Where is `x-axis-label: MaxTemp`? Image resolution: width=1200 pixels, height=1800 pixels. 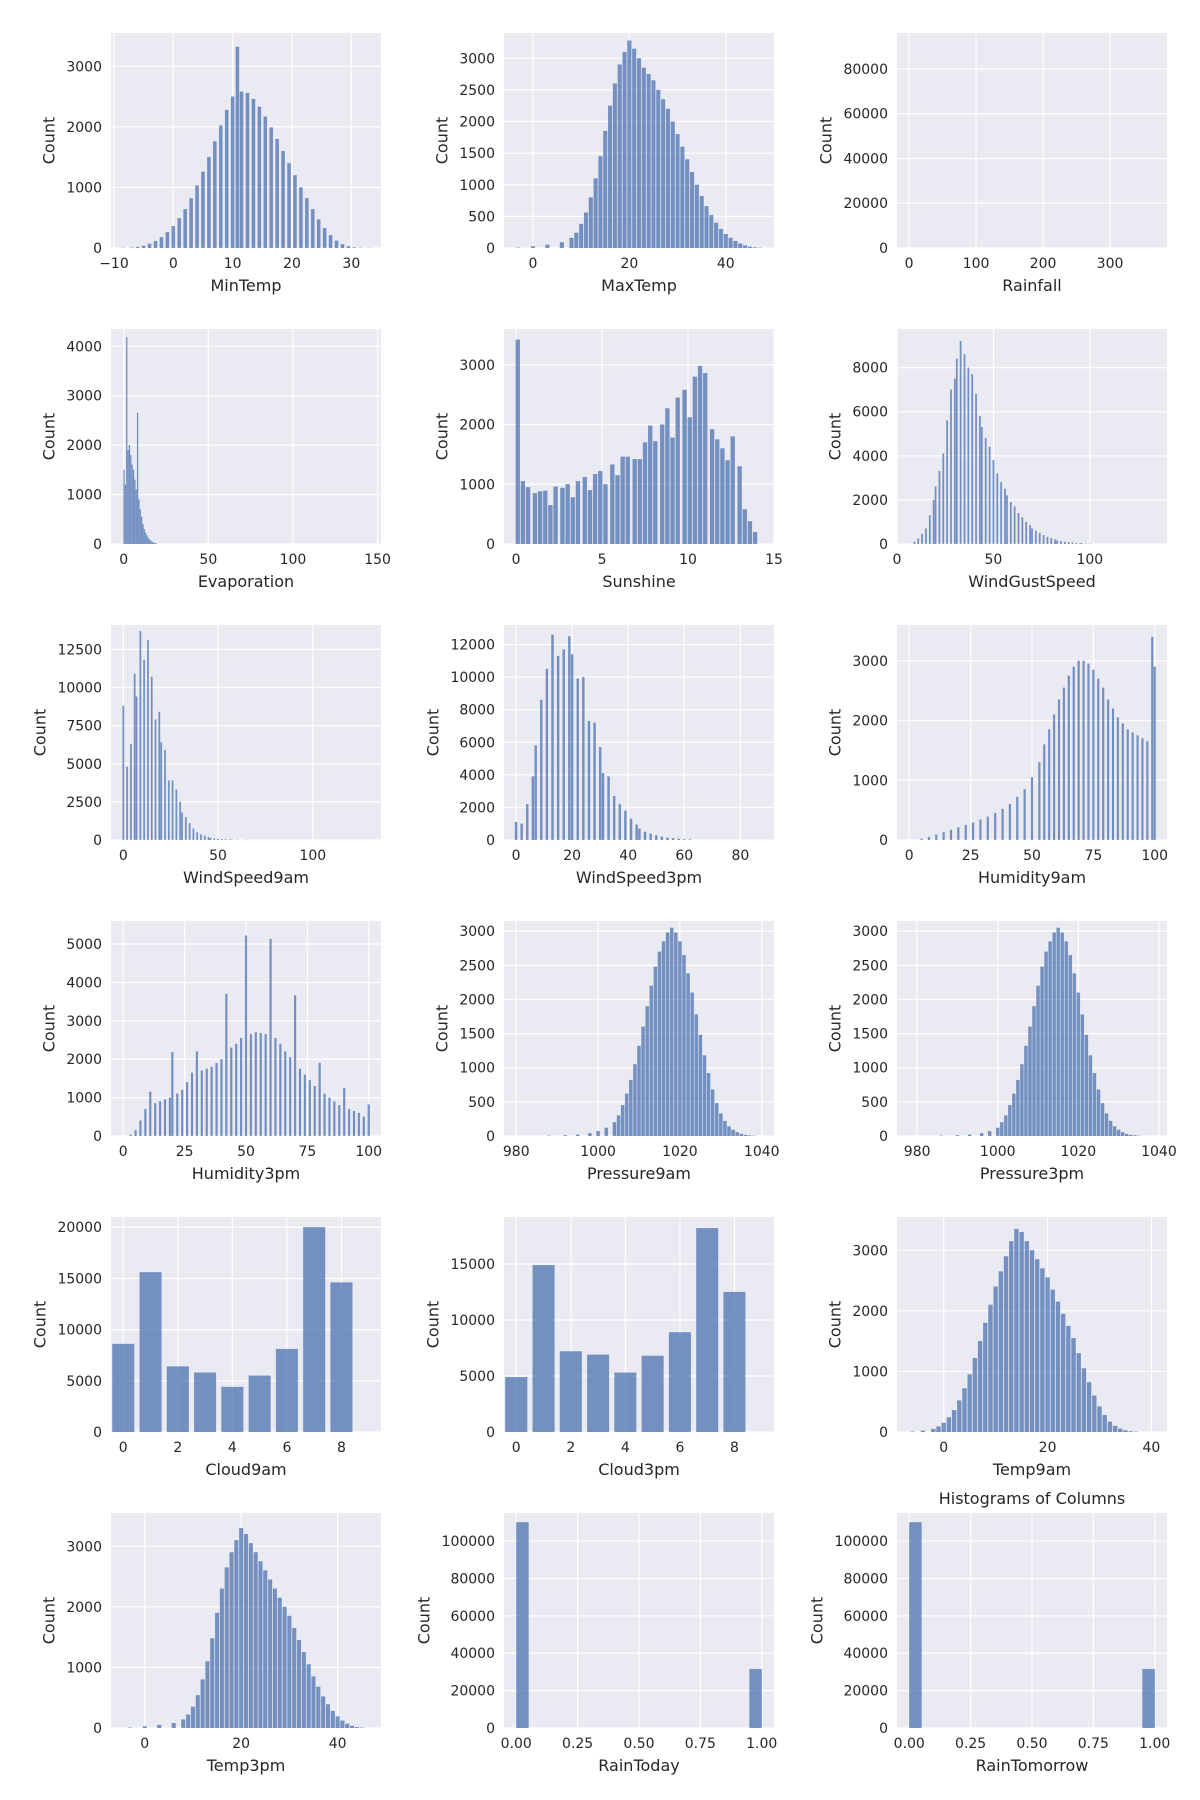 x-axis-label: MaxTemp is located at coordinates (639, 285).